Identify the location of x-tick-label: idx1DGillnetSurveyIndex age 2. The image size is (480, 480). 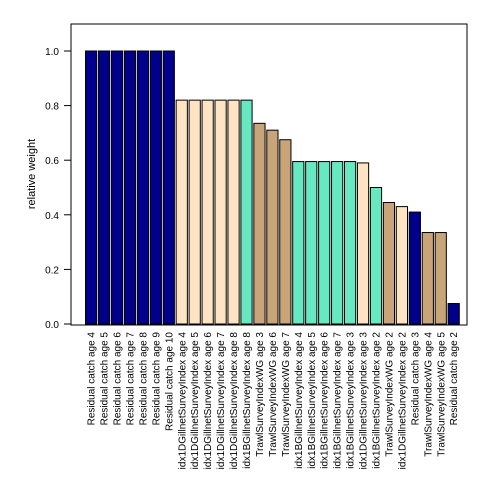
(402, 401).